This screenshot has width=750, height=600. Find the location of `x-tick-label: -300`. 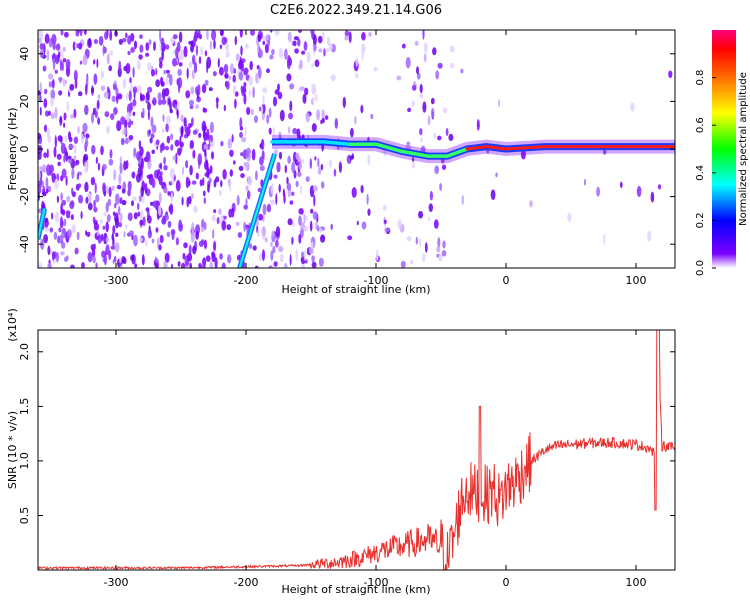

x-tick-label: -300 is located at coordinates (116, 582).